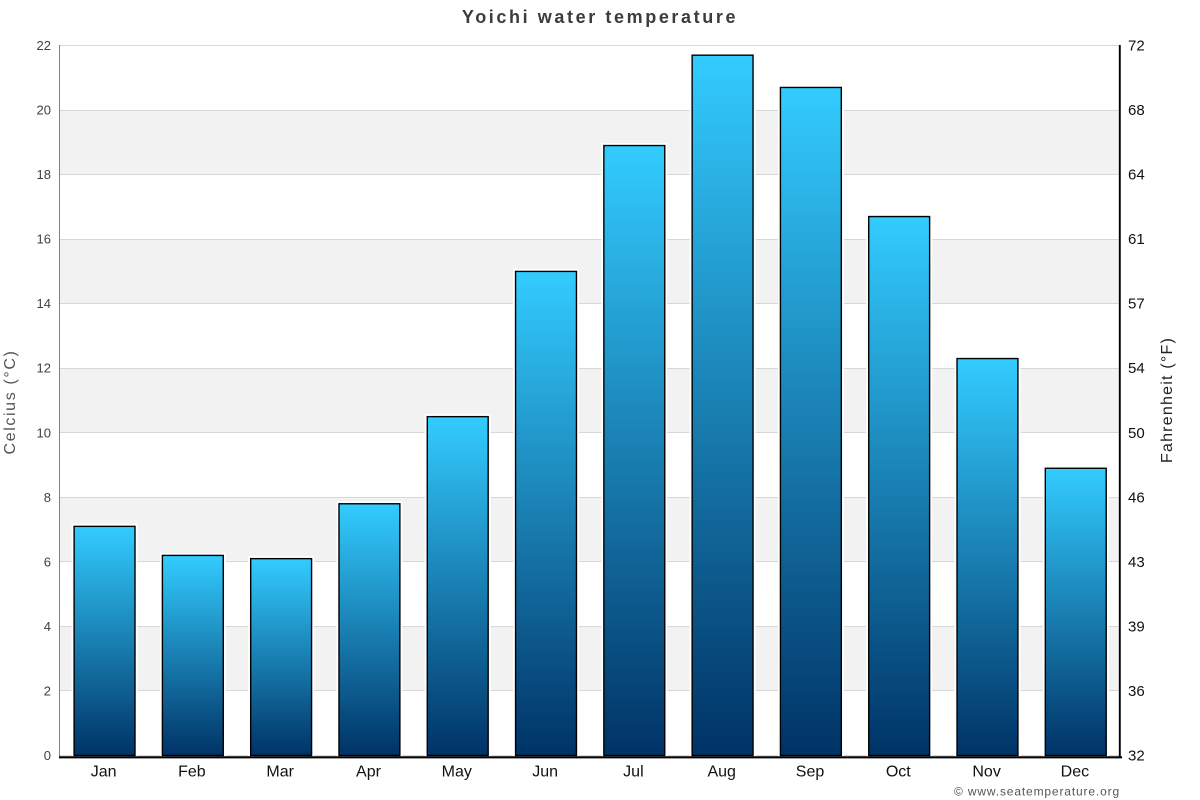 The width and height of the screenshot is (1200, 800). Describe the element at coordinates (1136, 626) in the screenshot. I see `svg-text: 39` at that location.